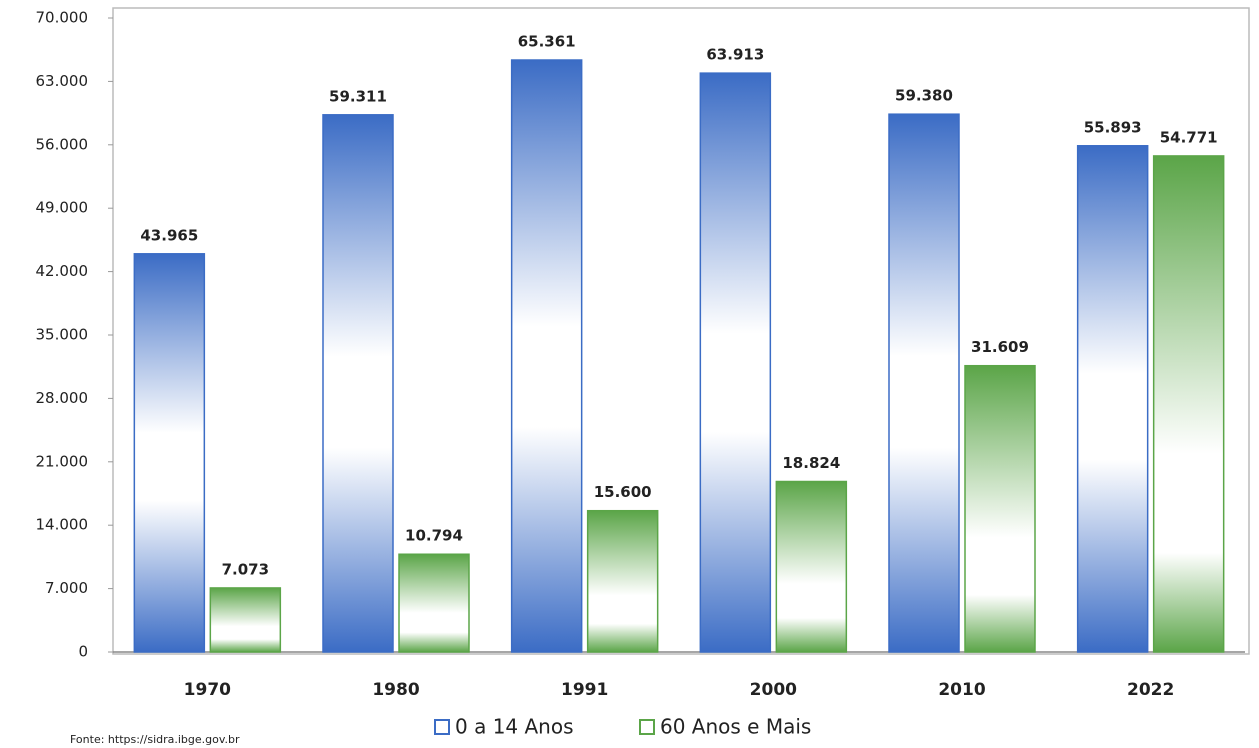 The height and width of the screenshot is (748, 1259). I want to click on x-tick-label: 2022, so click(1150, 690).